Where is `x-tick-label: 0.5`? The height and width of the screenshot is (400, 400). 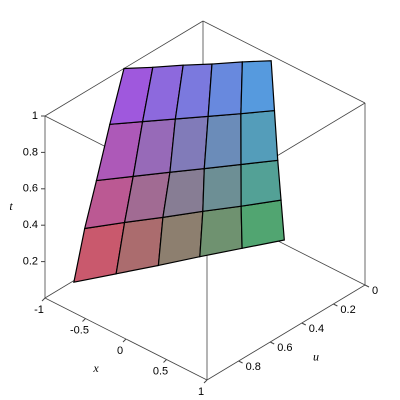
x-tick-label: 0.5 is located at coordinates (160, 371).